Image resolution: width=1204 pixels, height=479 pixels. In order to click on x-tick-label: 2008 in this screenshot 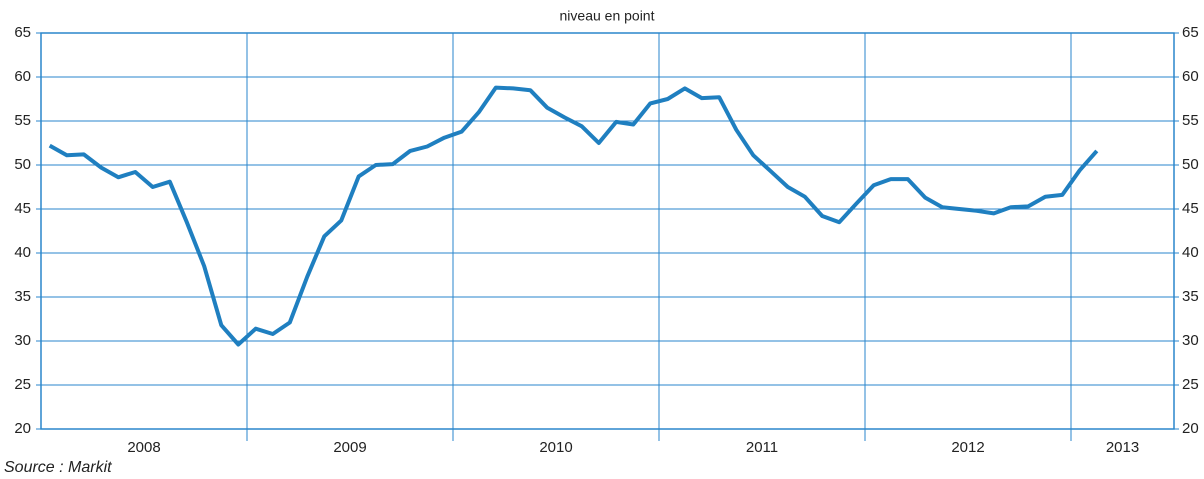, I will do `click(143, 447)`.